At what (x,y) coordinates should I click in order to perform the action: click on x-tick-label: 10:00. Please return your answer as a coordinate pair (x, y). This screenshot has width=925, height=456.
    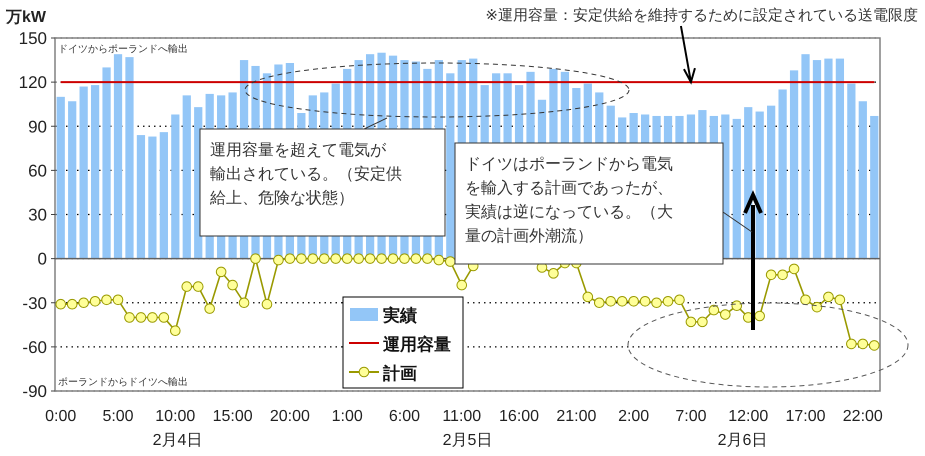
    Looking at the image, I should click on (175, 416).